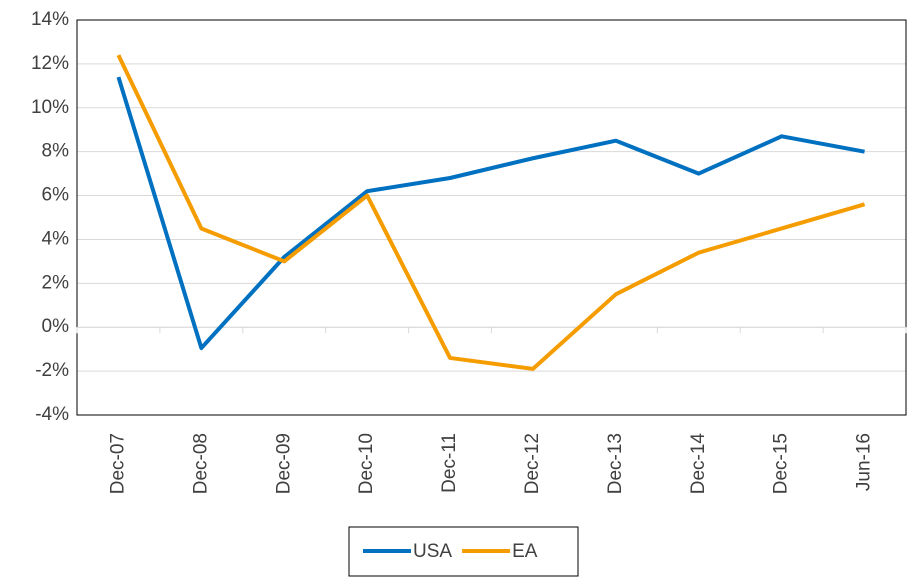 This screenshot has height=577, width=908. I want to click on y-tick-label: 4%, so click(56, 238).